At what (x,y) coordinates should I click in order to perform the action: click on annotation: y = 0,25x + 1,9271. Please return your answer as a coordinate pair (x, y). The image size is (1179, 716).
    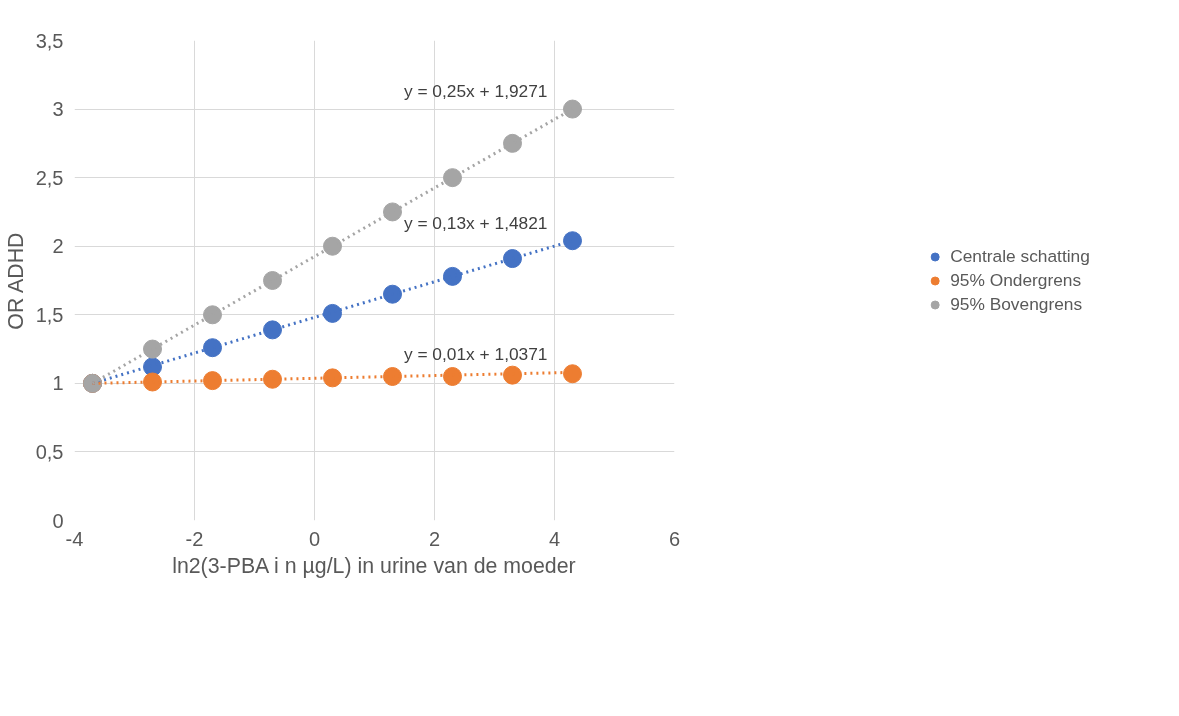
    Looking at the image, I should click on (475, 91).